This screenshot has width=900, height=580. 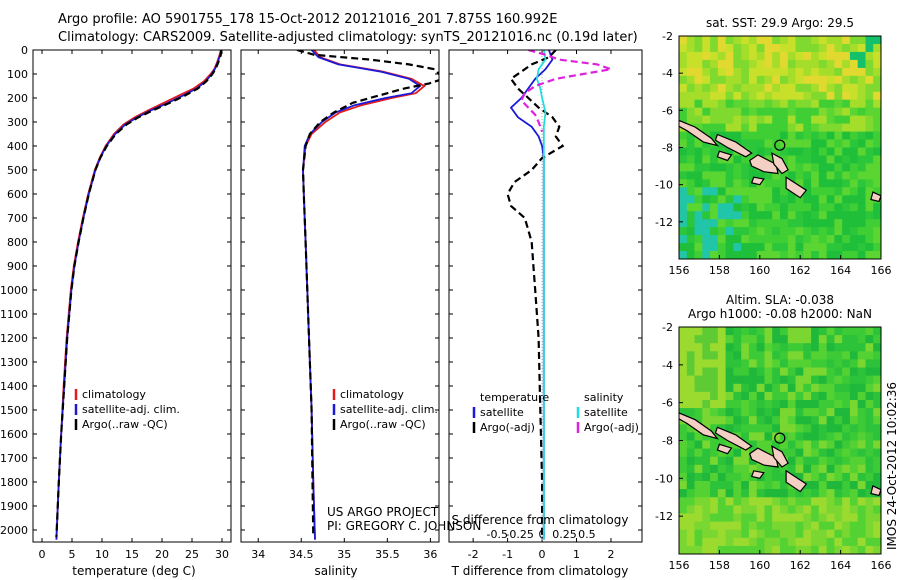 What do you see at coordinates (679, 565) in the screenshot?
I see `x-tick-label: 156` at bounding box center [679, 565].